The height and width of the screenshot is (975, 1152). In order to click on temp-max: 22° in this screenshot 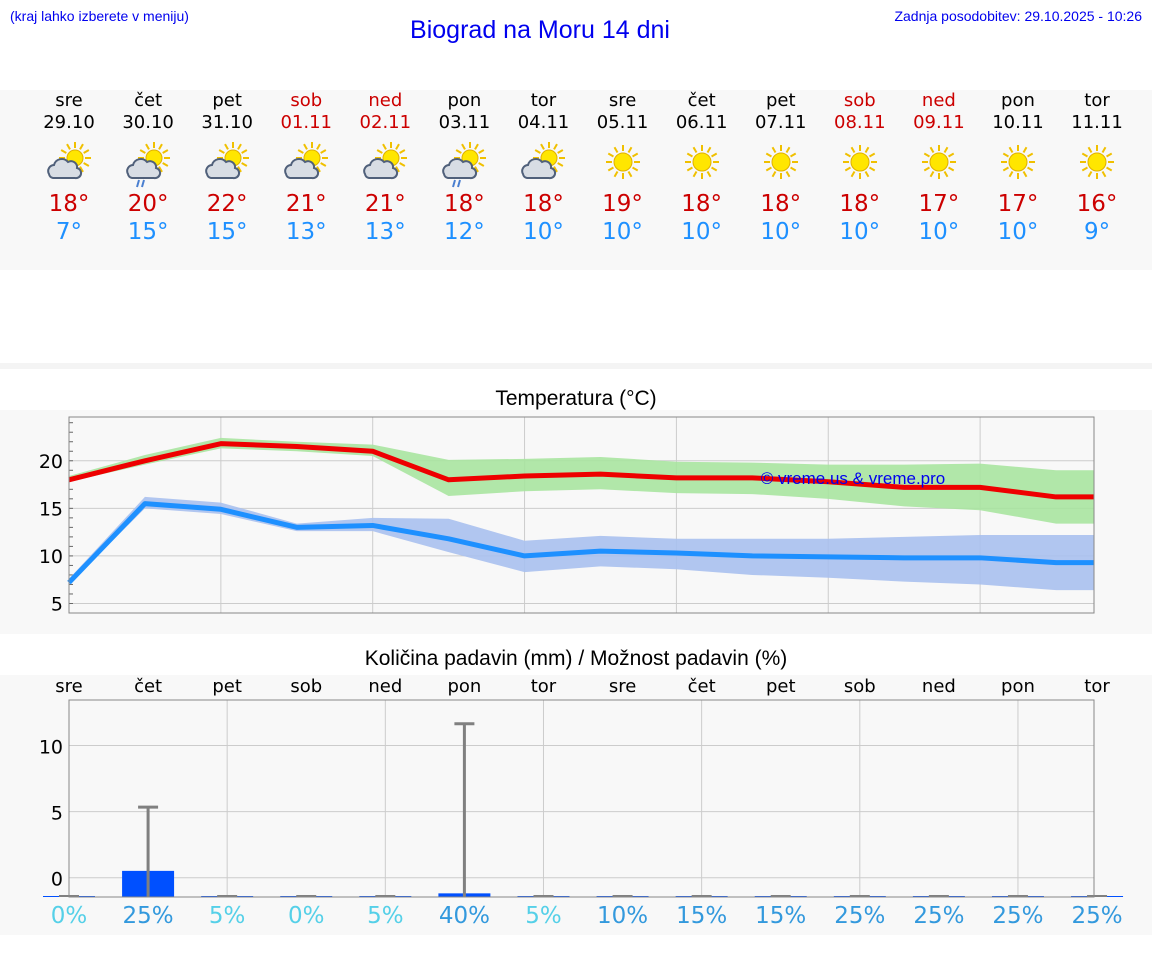, I will do `click(227, 204)`.